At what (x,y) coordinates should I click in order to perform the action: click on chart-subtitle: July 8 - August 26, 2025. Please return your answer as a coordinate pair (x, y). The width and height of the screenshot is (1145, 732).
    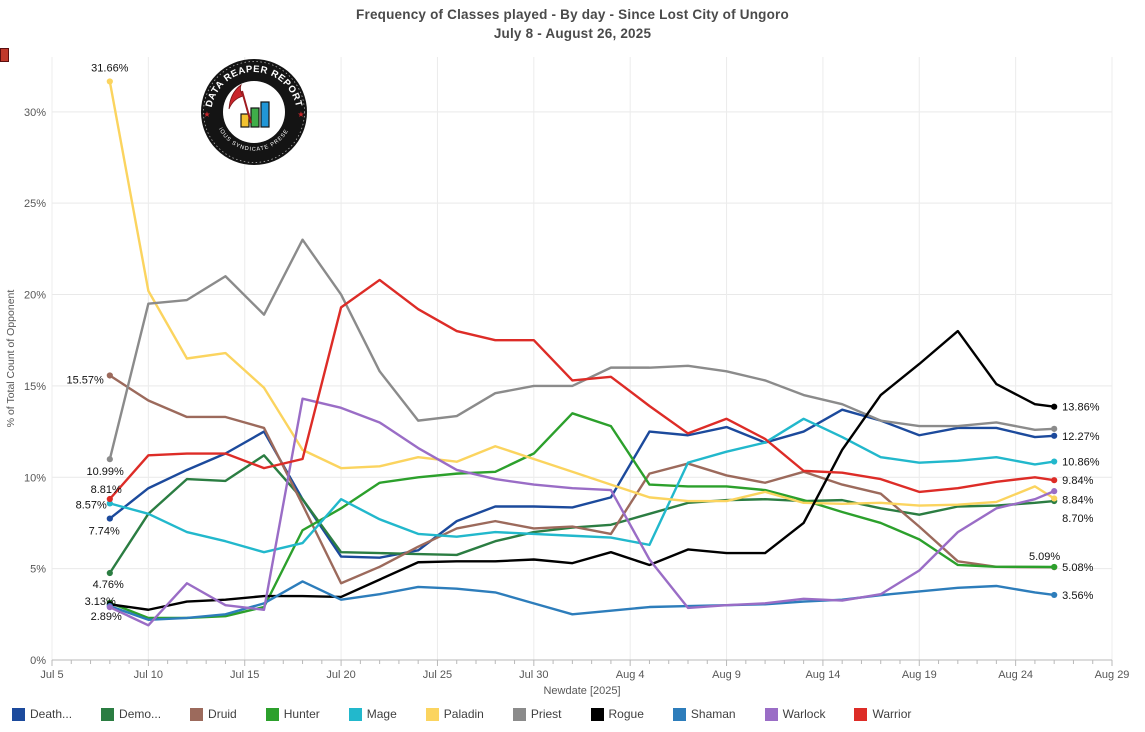
    Looking at the image, I should click on (572, 33).